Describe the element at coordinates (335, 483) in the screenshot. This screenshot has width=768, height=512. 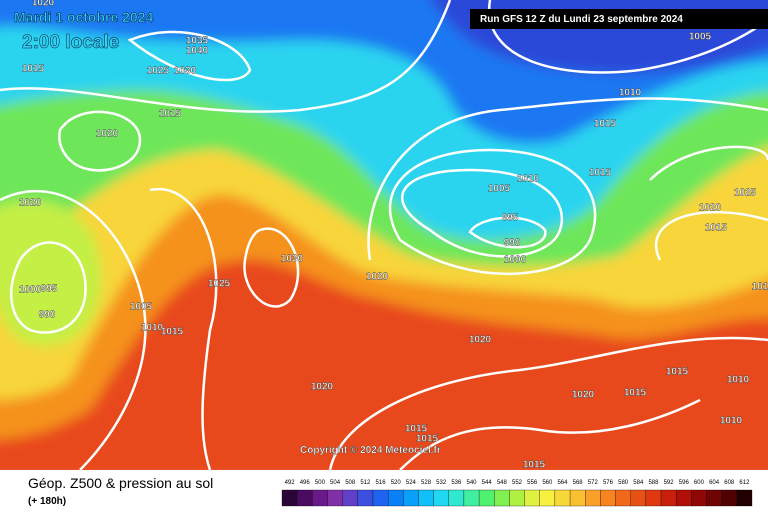
I see `scale-label: 504` at that location.